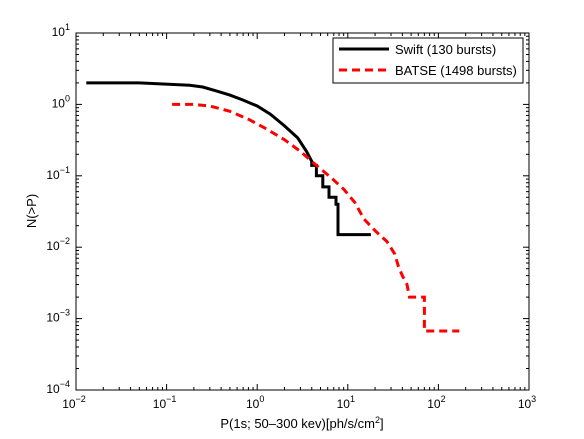 The height and width of the screenshot is (439, 584). I want to click on y-tick-label-exponent: 0, so click(67, 98).